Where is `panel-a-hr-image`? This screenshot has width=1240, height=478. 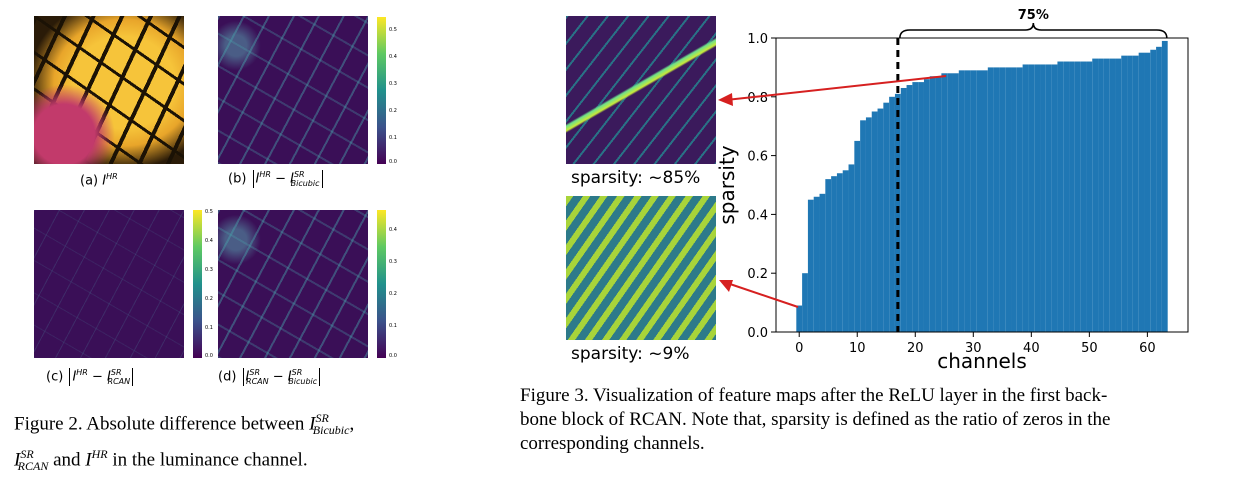 panel-a-hr-image is located at coordinates (109, 90).